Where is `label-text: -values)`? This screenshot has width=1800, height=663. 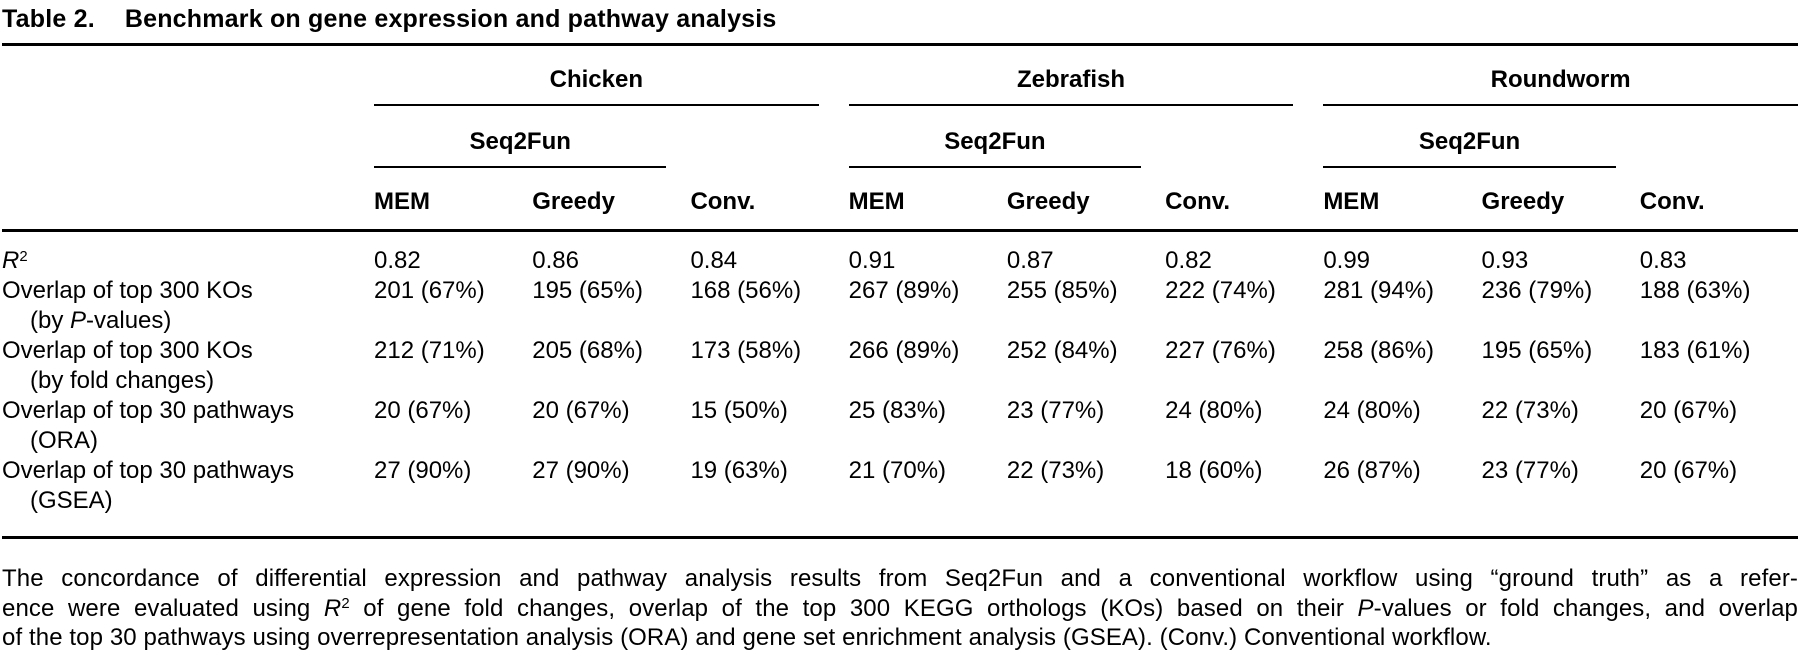
label-text: -values) is located at coordinates (129, 320).